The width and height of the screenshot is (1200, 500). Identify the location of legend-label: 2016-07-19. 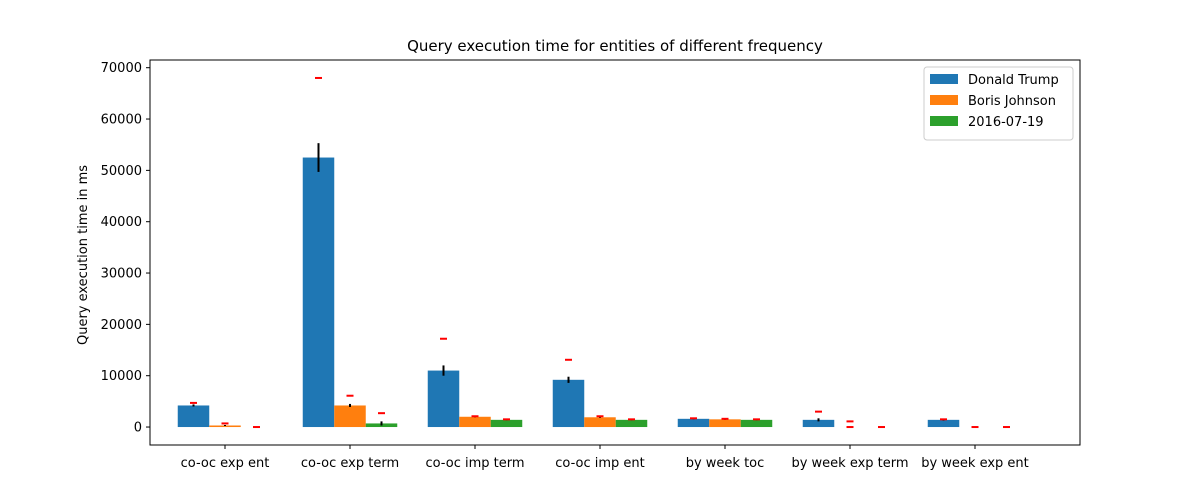
(1006, 122).